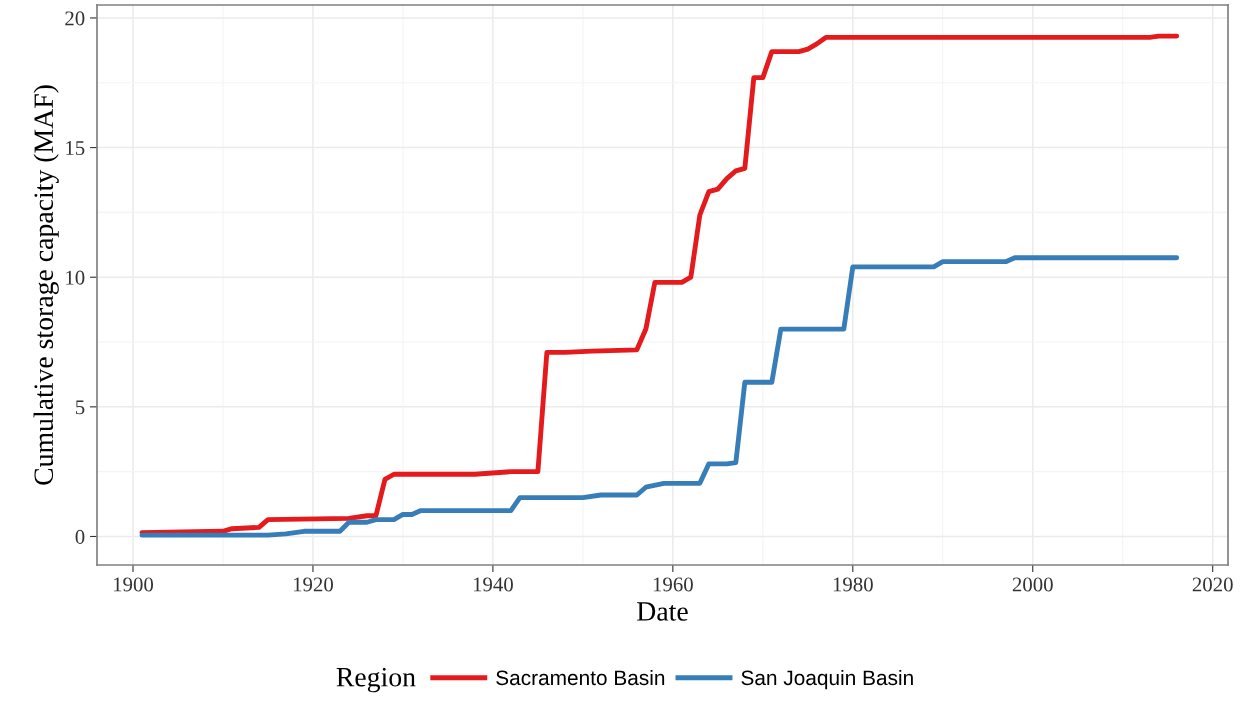  I want to click on y-tick-label: 15, so click(75, 148).